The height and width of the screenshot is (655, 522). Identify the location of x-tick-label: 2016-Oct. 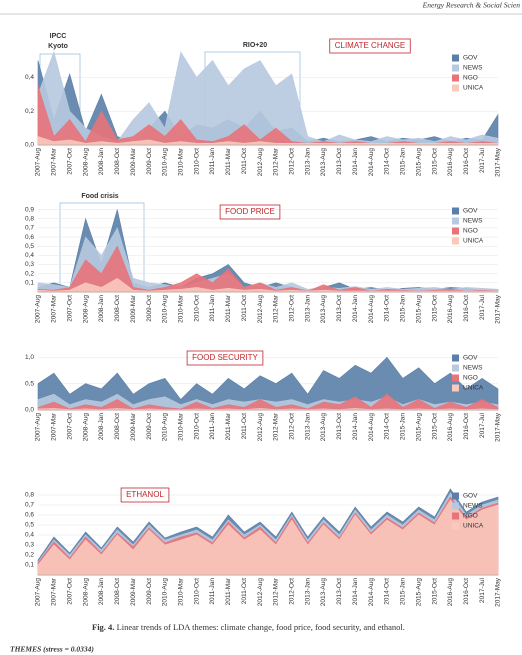
(466, 591).